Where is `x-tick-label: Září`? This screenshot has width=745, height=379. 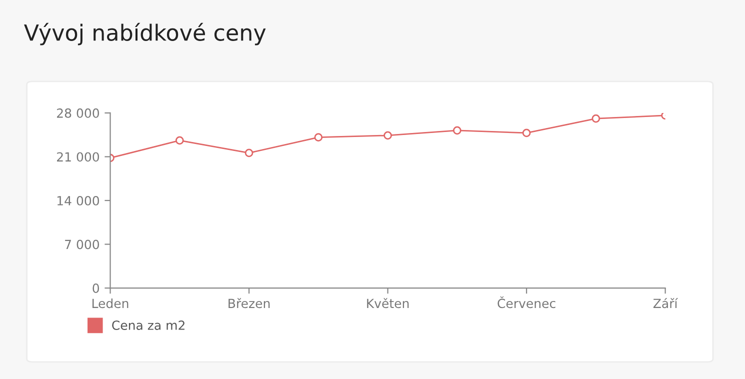 x-tick-label: Září is located at coordinates (665, 303).